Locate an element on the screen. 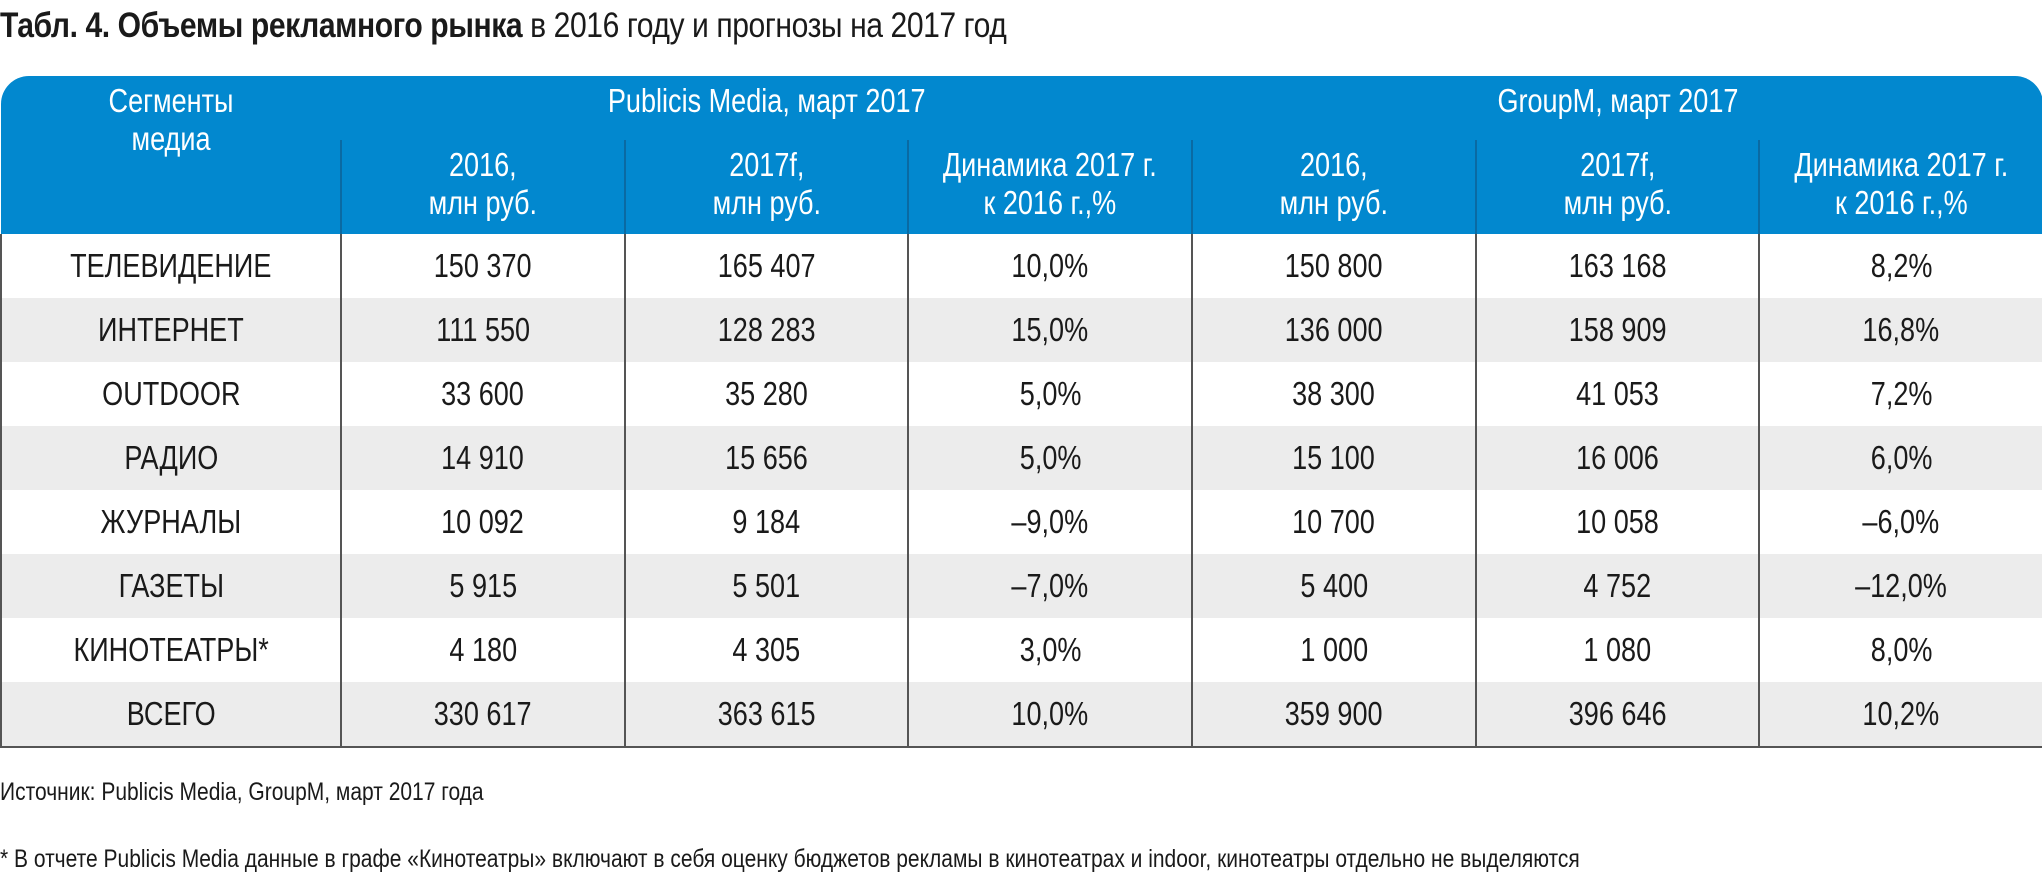 The height and width of the screenshot is (879, 2042). cell-text: 10 700 is located at coordinates (1334, 521).